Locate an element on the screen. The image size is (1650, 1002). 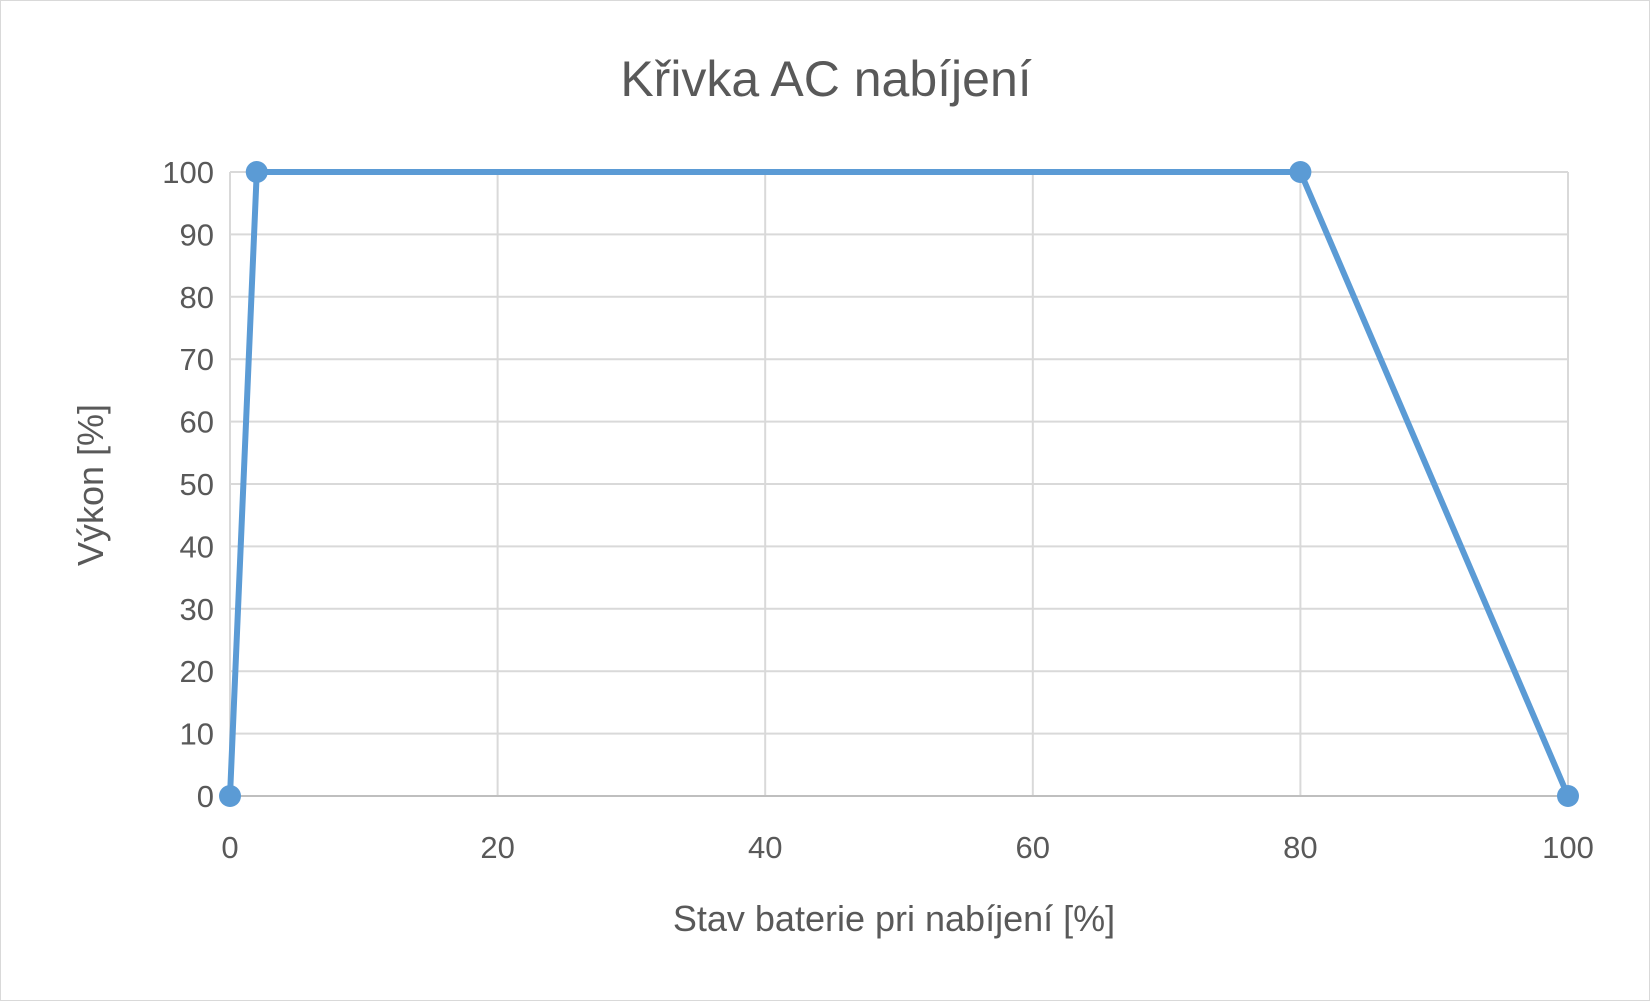
y-tick-label: 80 is located at coordinates (197, 297).